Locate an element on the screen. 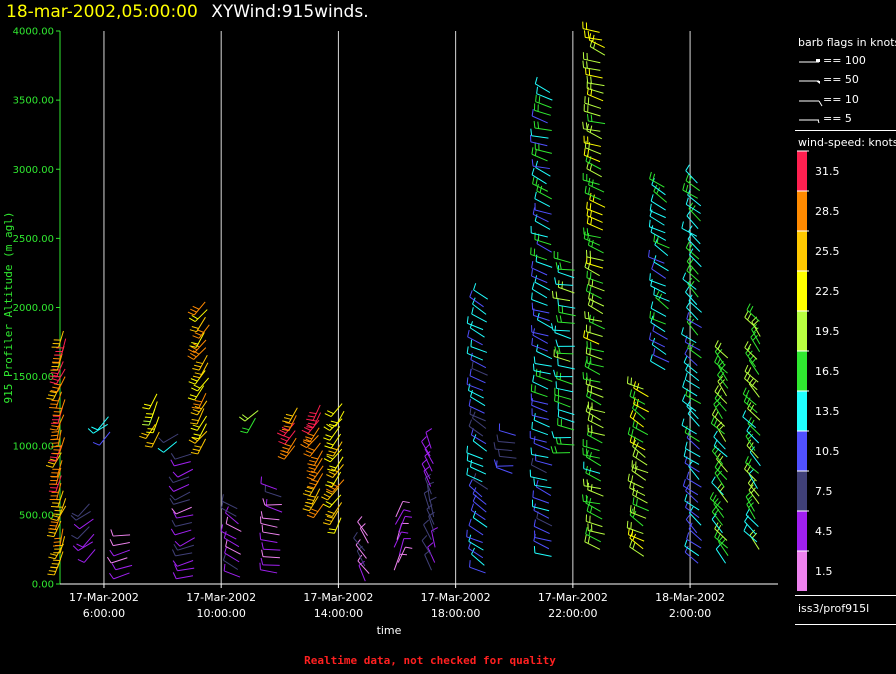  y-tick-label: 3500.00 is located at coordinates (33, 101).